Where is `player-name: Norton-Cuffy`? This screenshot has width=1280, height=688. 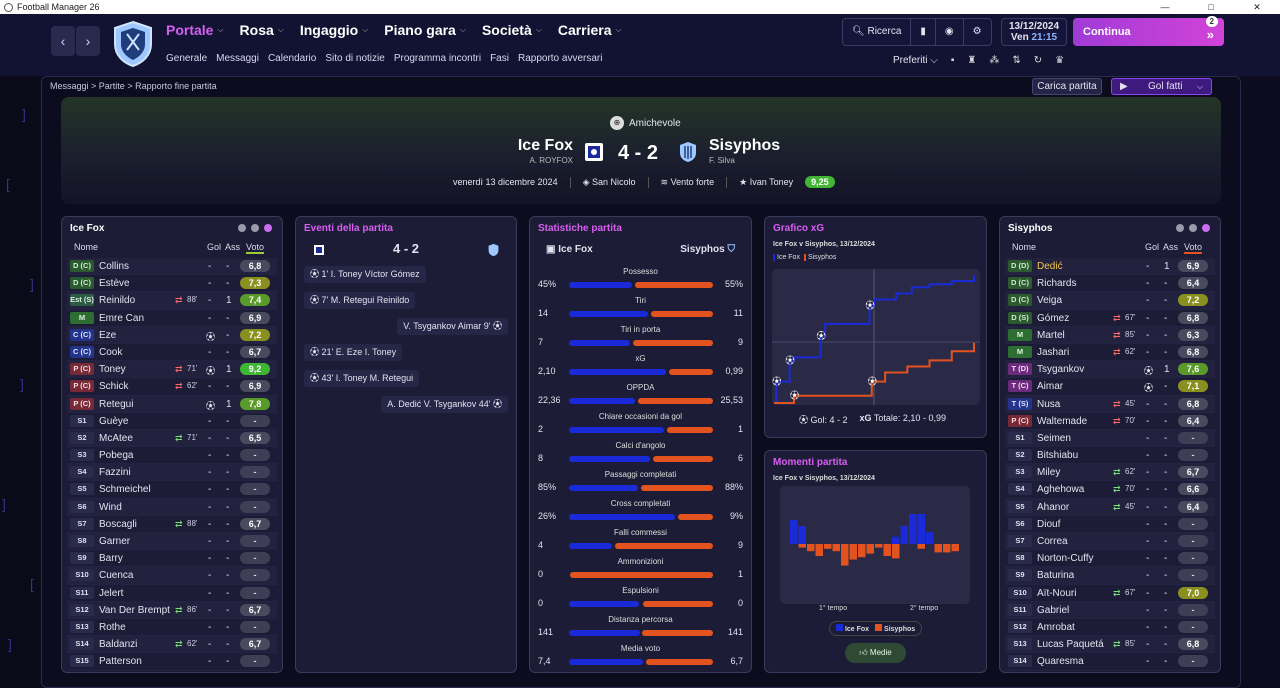
player-name: Norton-Cuffy is located at coordinates (1065, 559).